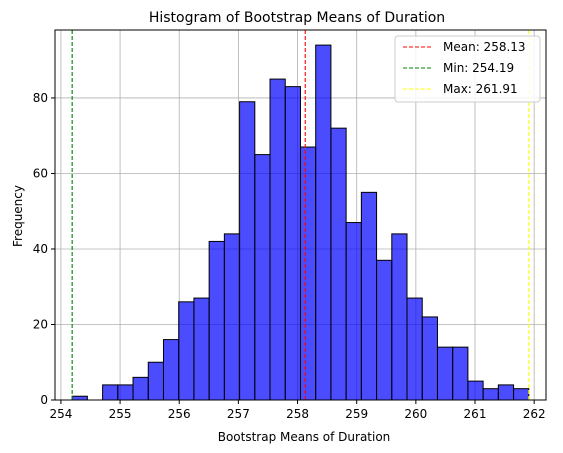 The image size is (563, 453). I want to click on x-tick-label: 254, so click(60, 414).